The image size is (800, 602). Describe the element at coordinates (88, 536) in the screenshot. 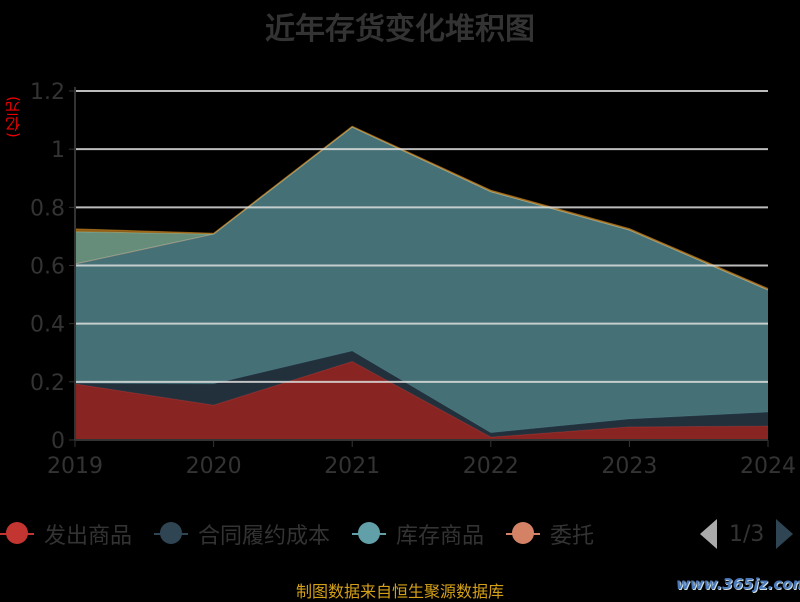

I see `legend-label: 发出商品` at that location.